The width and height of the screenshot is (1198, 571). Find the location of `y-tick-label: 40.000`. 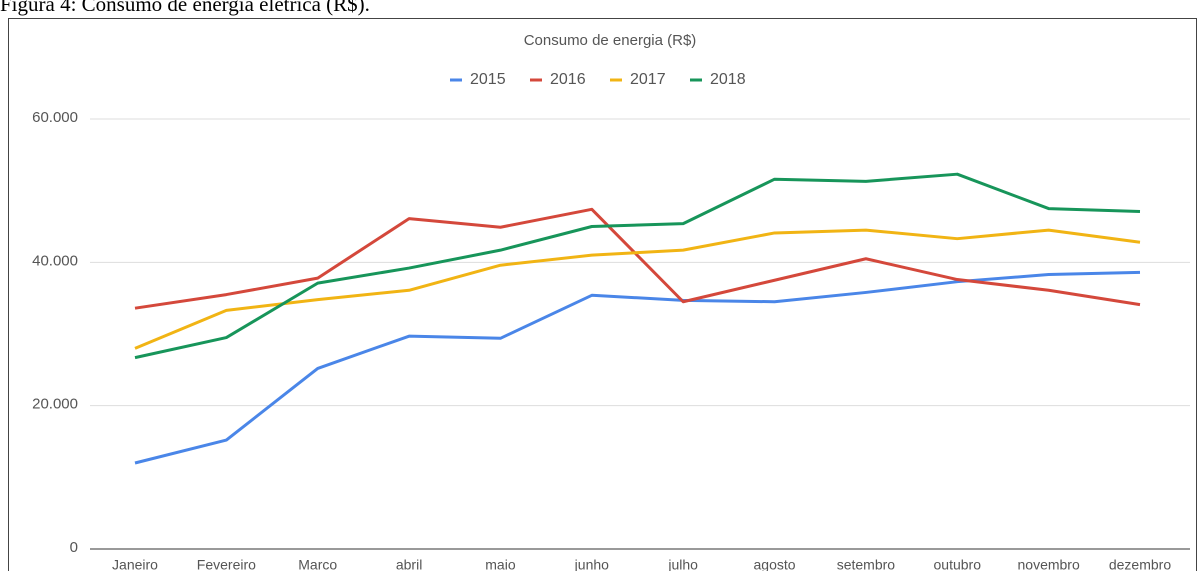

y-tick-label: 40.000 is located at coordinates (55, 260).